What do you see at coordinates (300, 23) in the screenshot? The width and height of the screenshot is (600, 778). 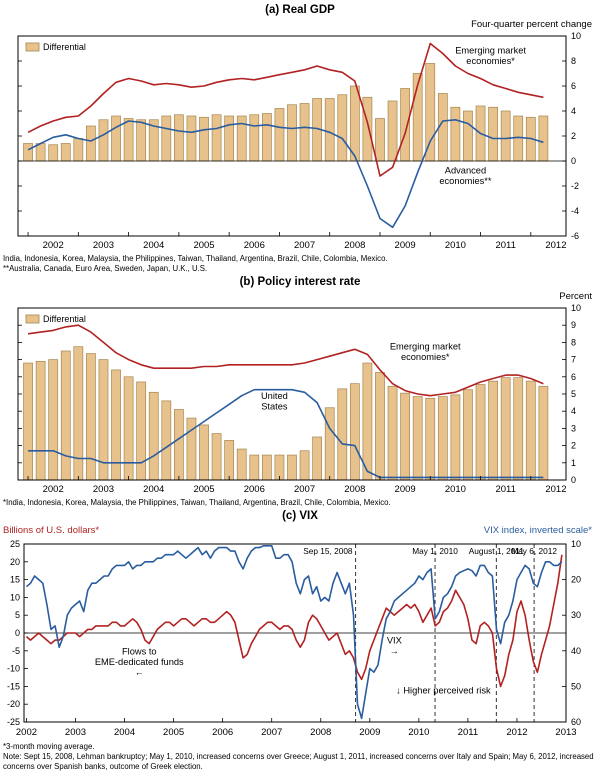 I see `panel-a-unit-row: Four-quarter percent change` at bounding box center [300, 23].